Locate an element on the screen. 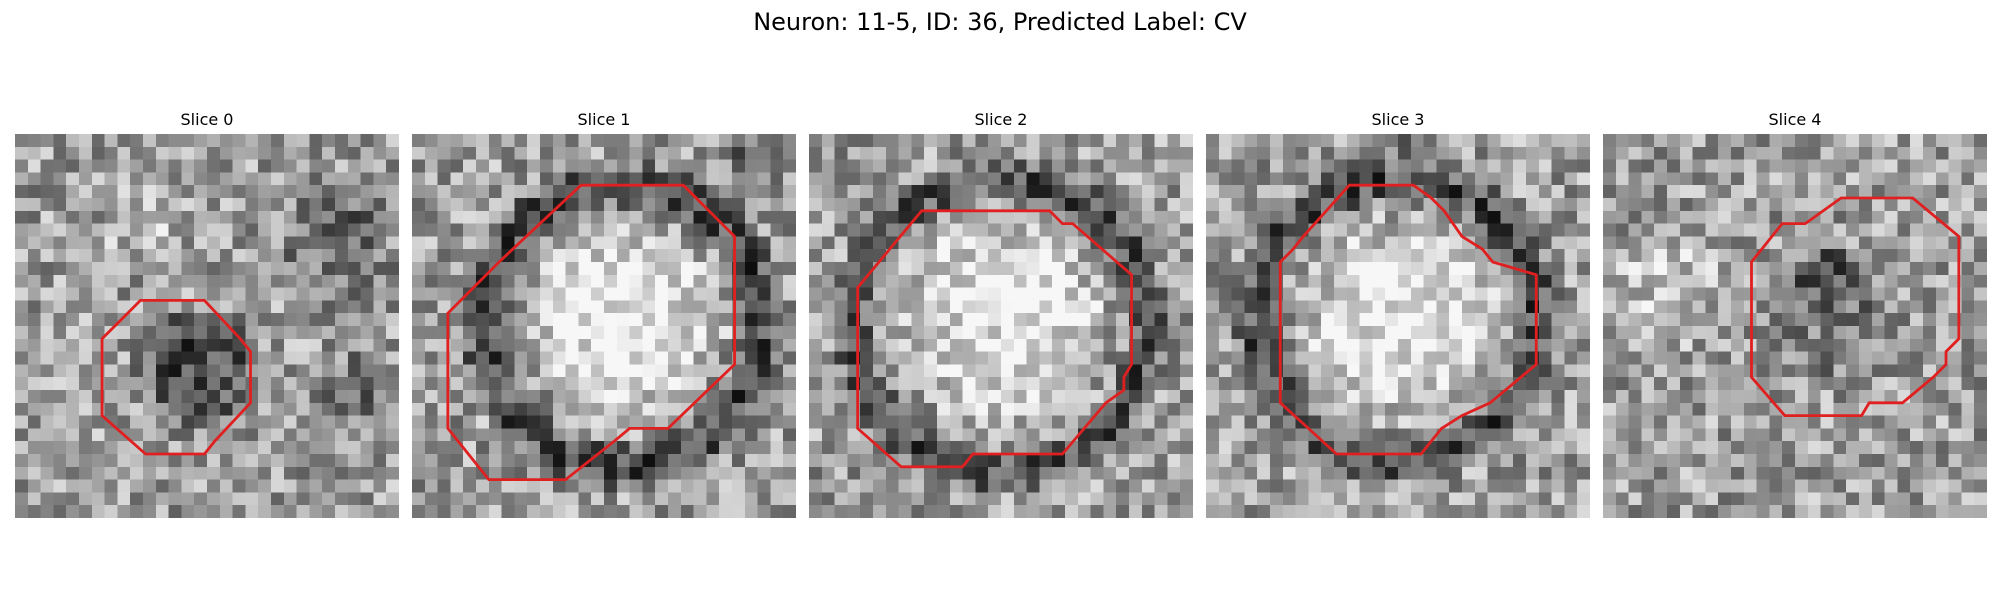 This screenshot has height=600, width=2000. roi-outline is located at coordinates (1855, 307).